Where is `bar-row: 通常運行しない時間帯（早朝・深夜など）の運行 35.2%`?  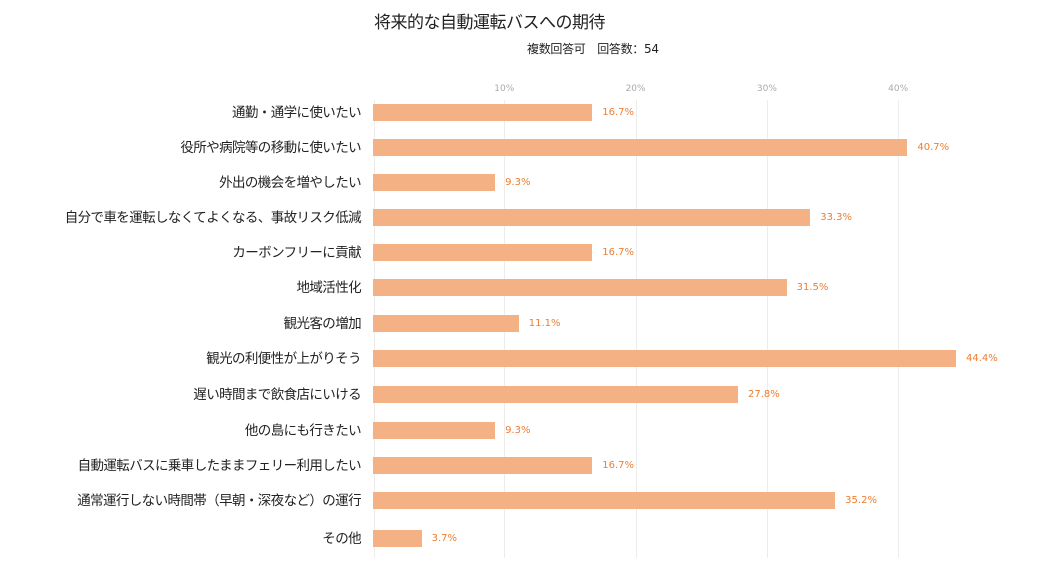
bar-row: 通常運行しない時間帯（早朝・深夜など）の運行 35.2% is located at coordinates (519, 501).